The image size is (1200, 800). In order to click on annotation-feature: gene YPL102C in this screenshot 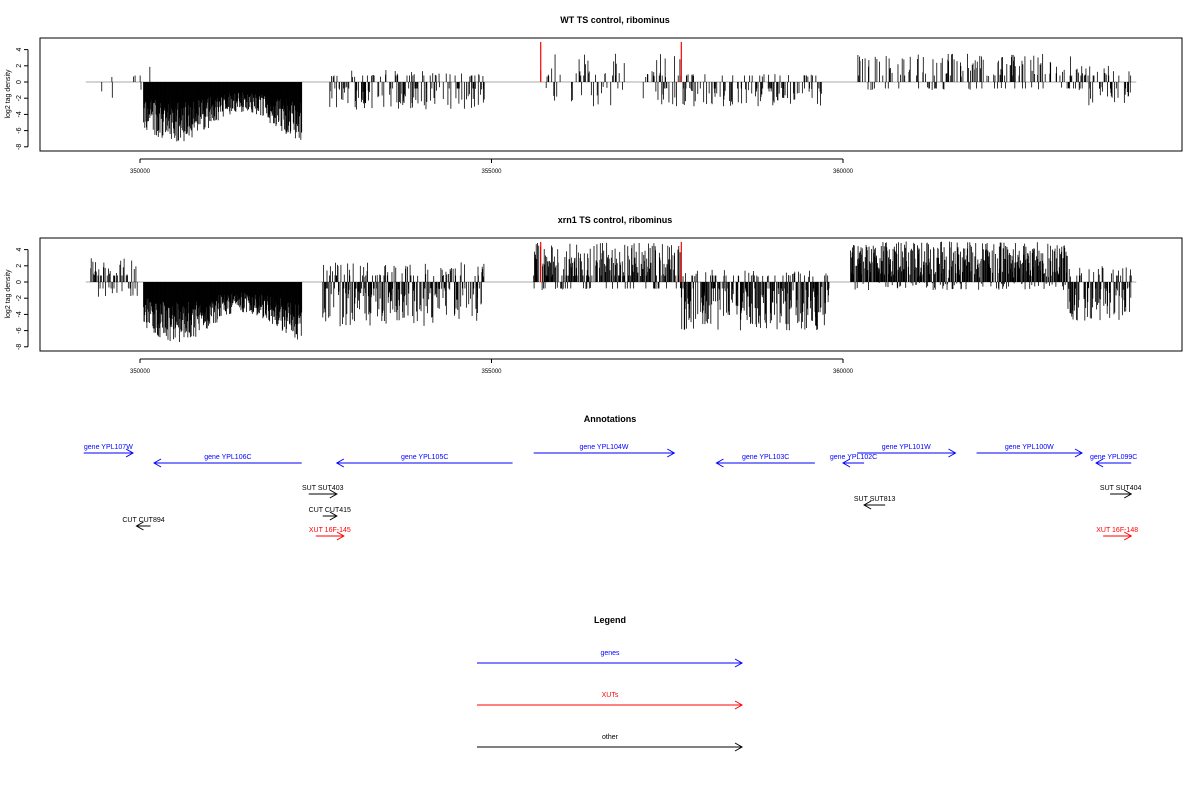, I will do `click(853, 461)`.